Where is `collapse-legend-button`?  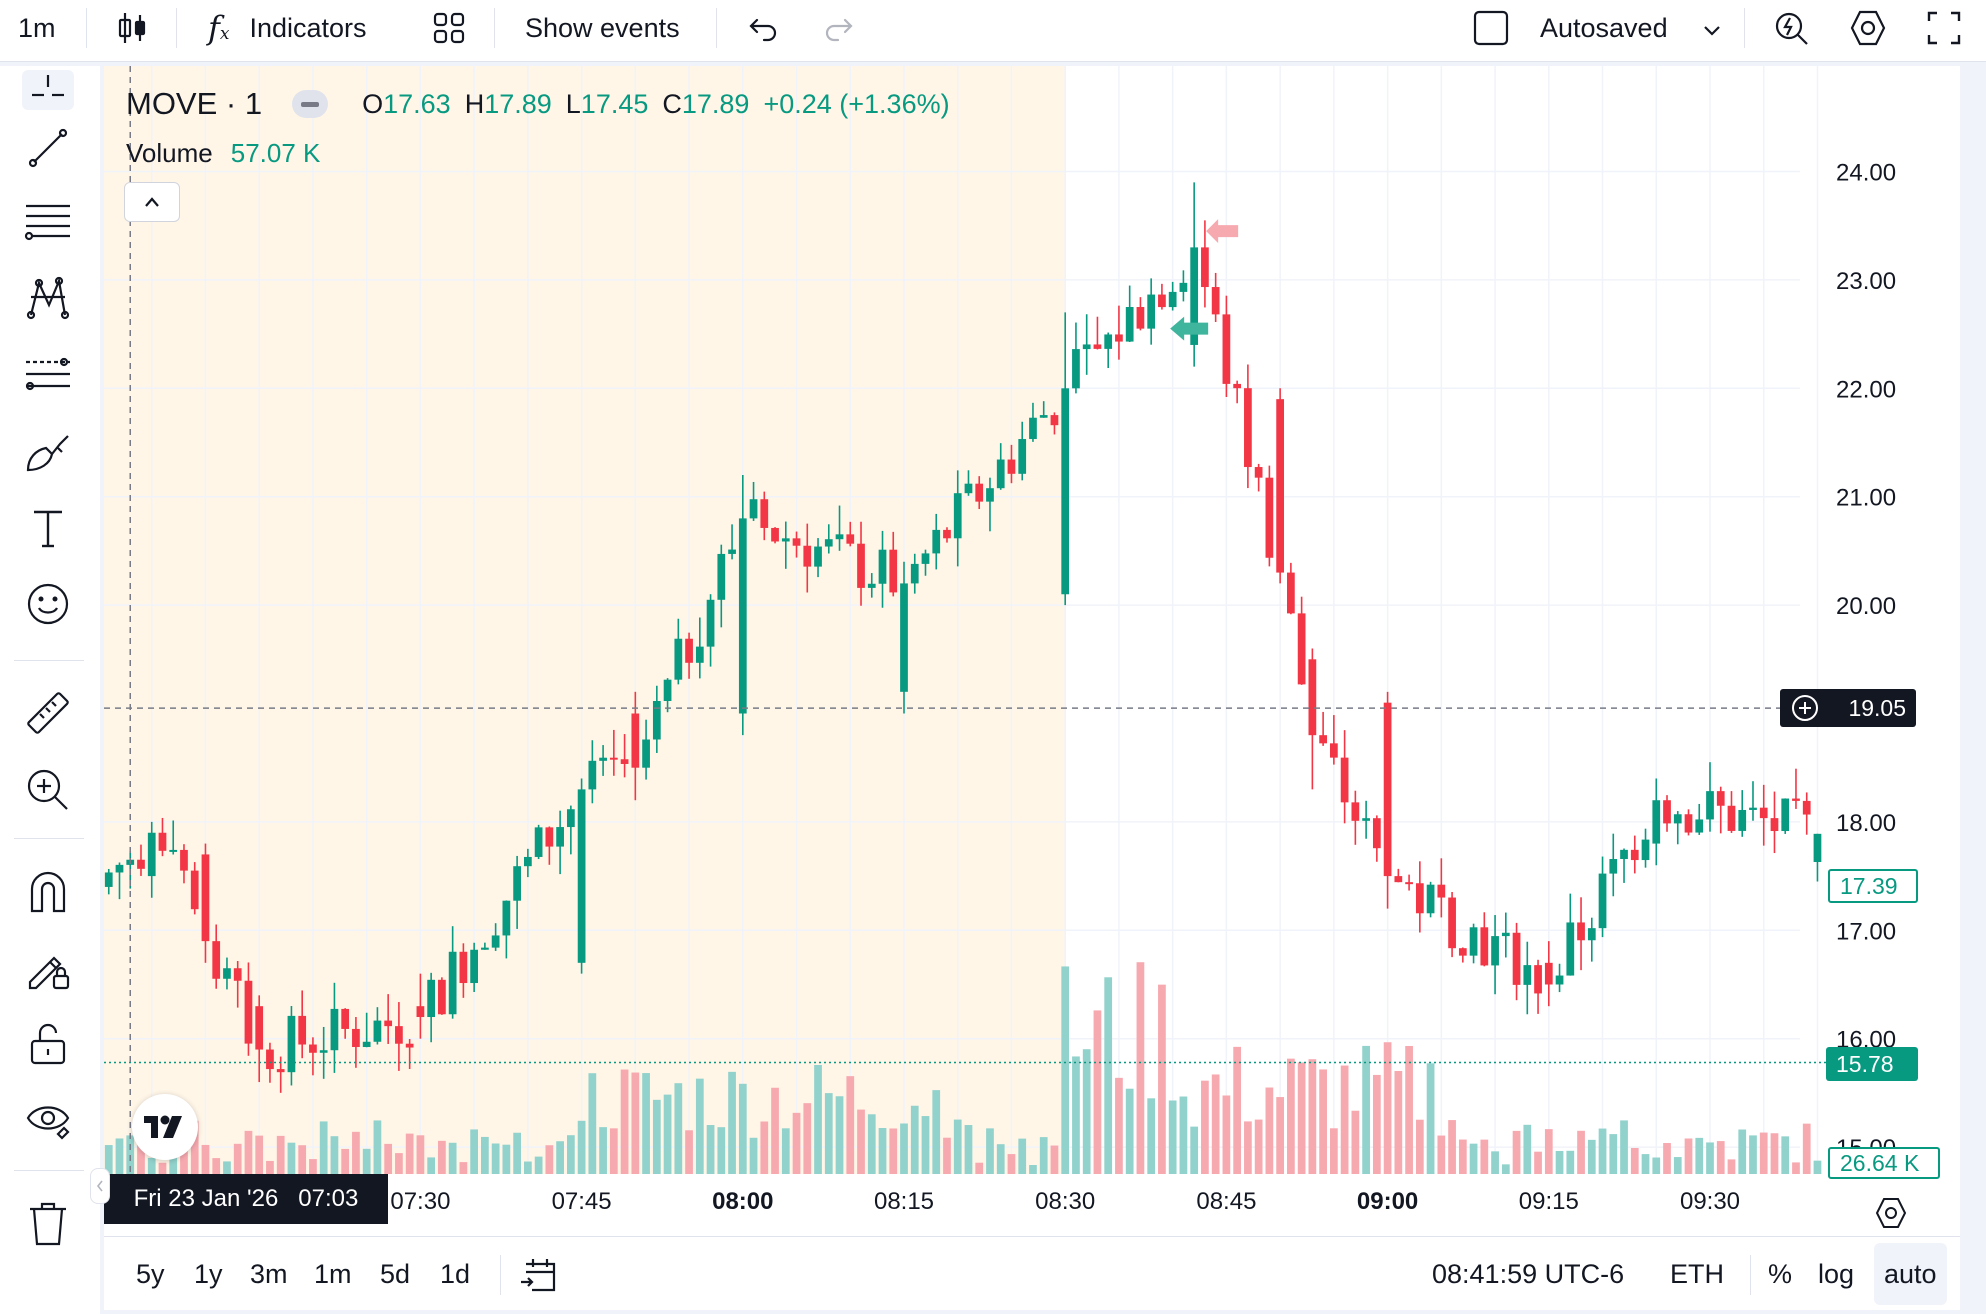
collapse-legend-button is located at coordinates (152, 202).